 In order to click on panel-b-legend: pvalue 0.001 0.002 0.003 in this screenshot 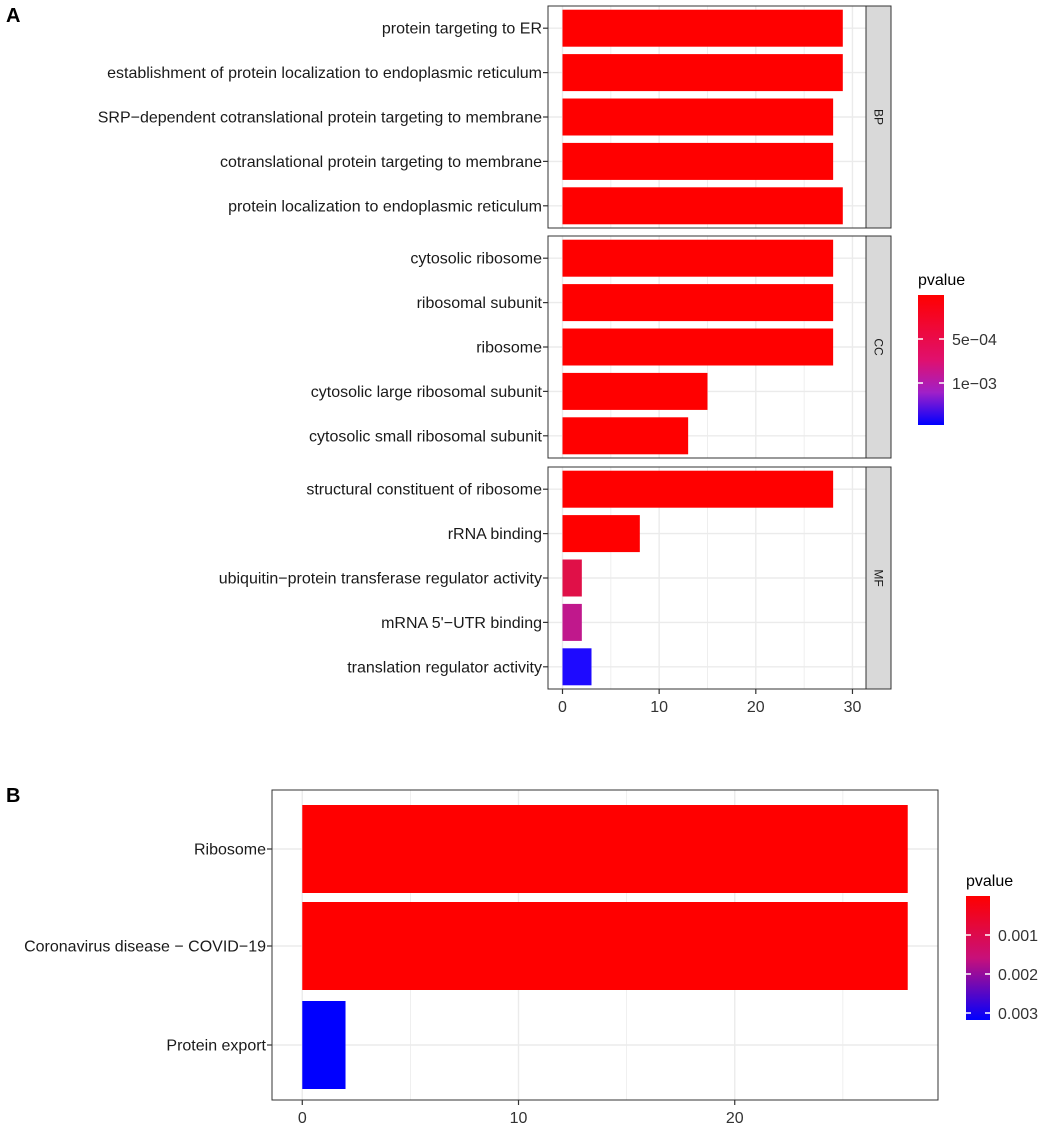, I will do `click(1002, 948)`.